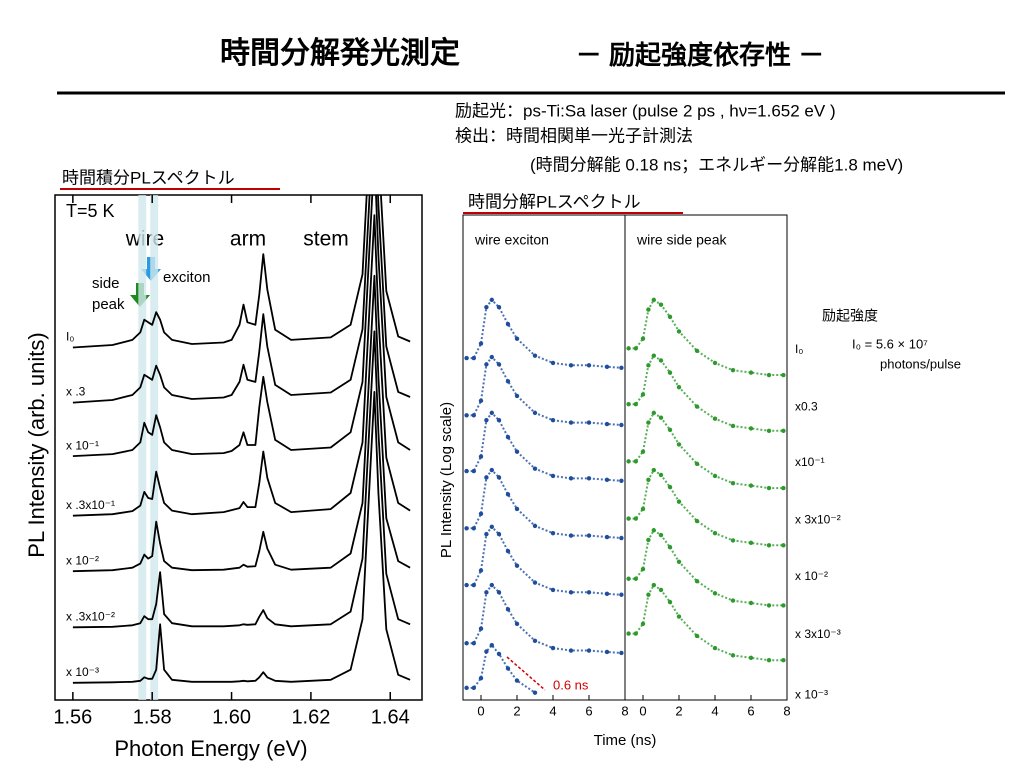  I want to click on annotation: T=5 K, so click(90, 211).